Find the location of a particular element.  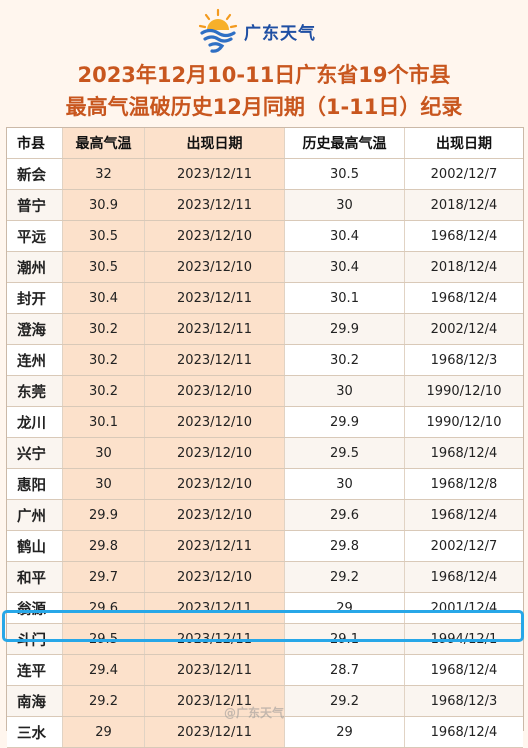

cell-county: 平远 is located at coordinates (35, 236).